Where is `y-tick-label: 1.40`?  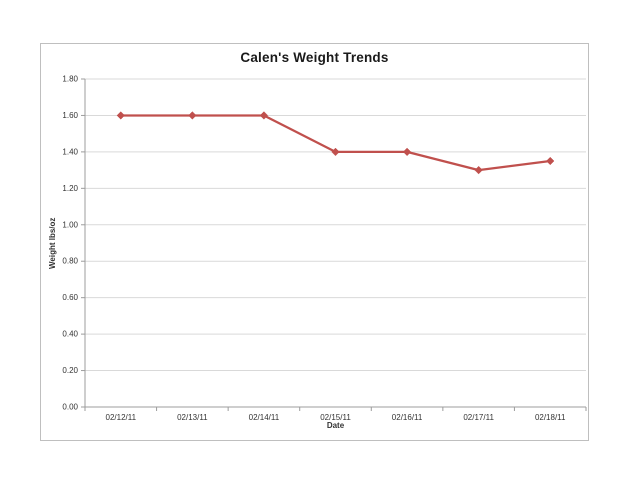
y-tick-label: 1.40 is located at coordinates (70, 151).